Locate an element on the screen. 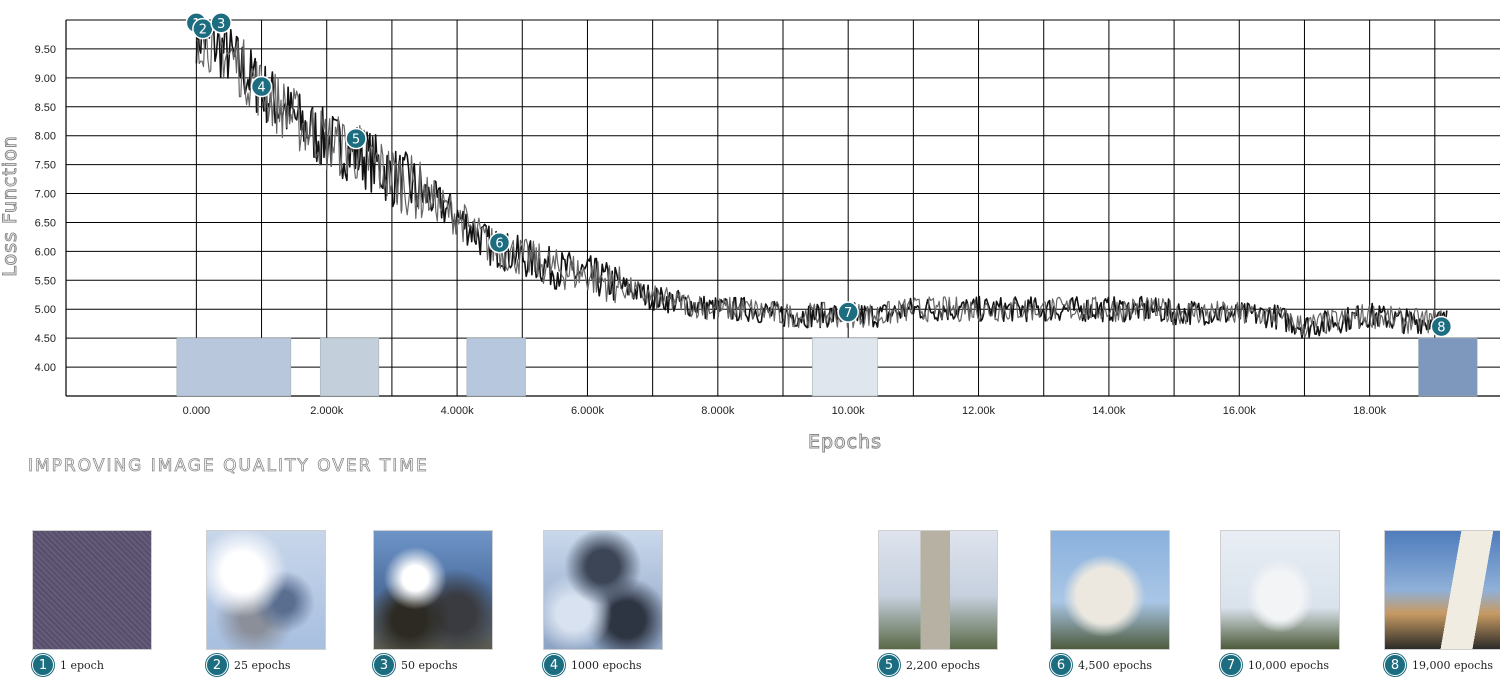 Image resolution: width=1500 pixels, height=679 pixels. epoch-badge: 4 is located at coordinates (554, 665).